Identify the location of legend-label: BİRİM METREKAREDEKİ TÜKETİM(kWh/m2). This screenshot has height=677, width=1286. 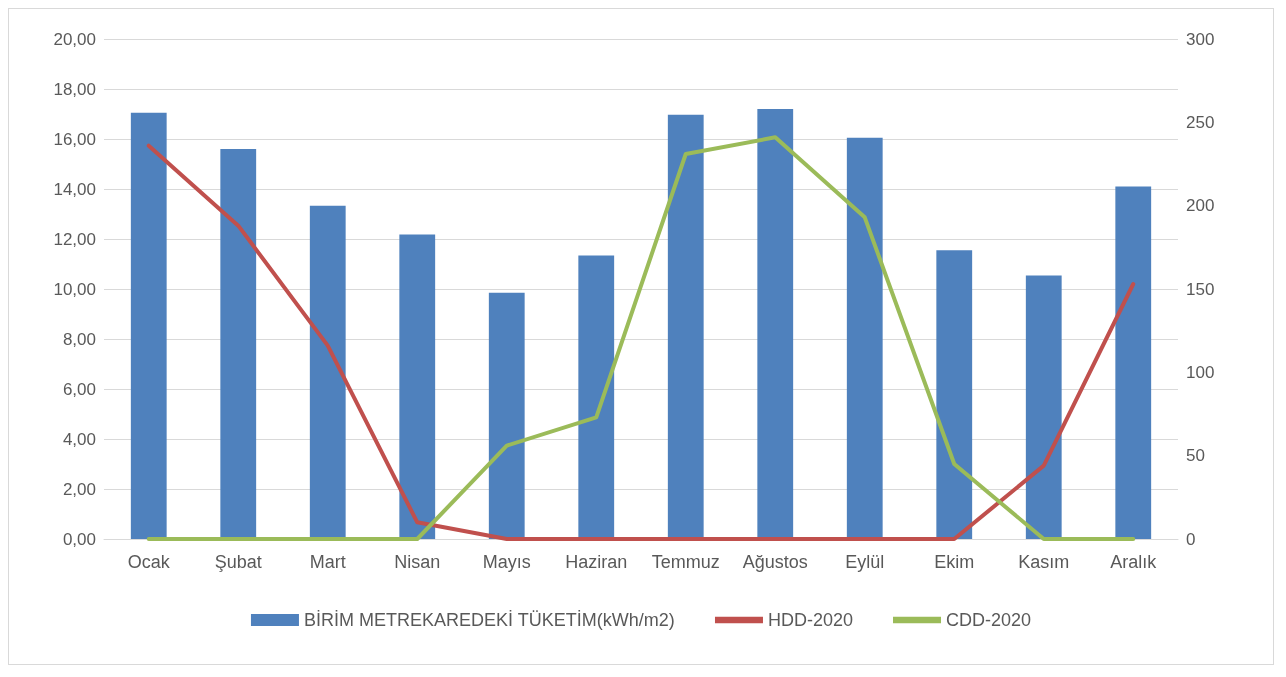
(489, 620).